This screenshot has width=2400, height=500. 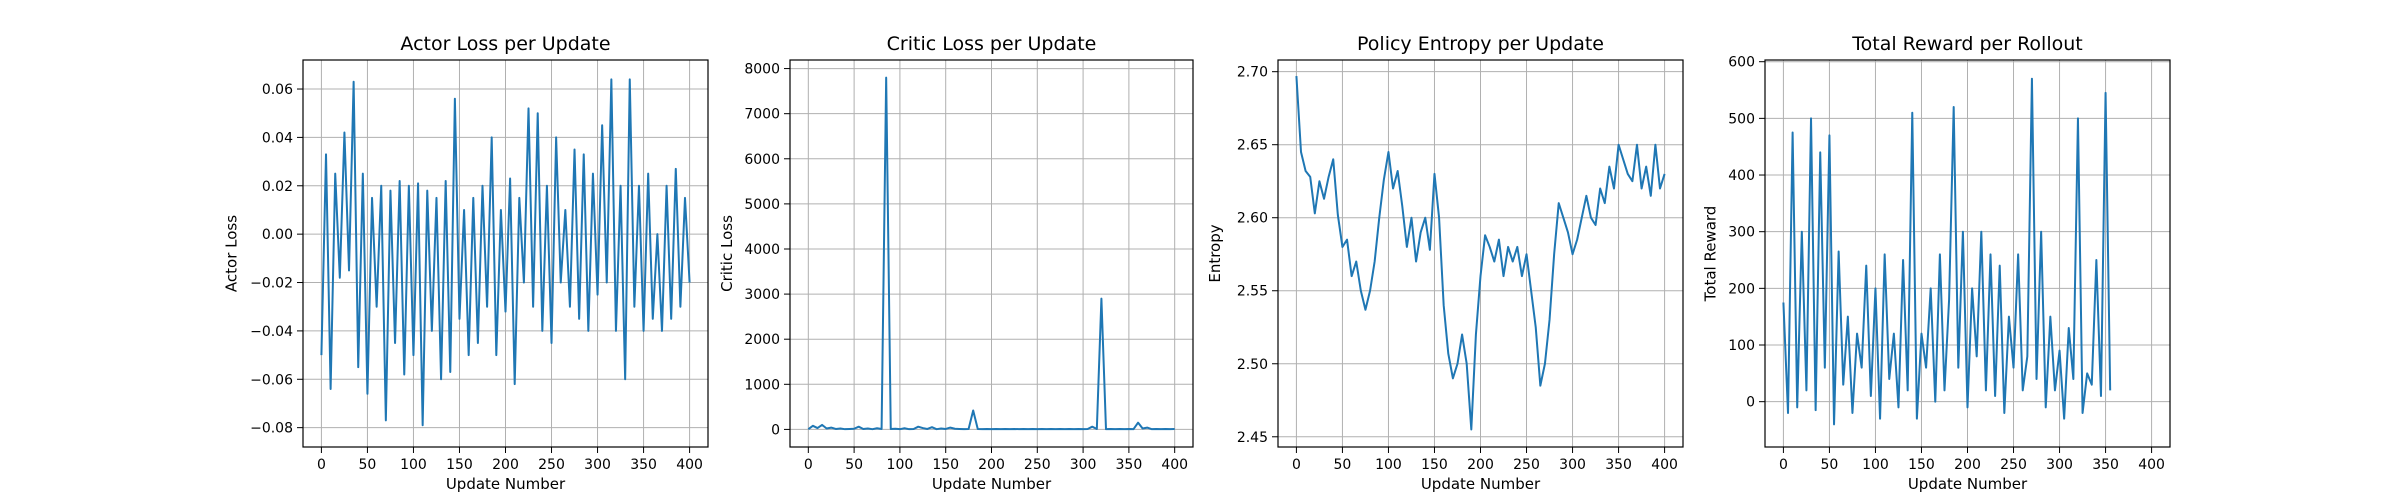 I want to click on y-tick-label: 2.45, so click(x=1252, y=438).